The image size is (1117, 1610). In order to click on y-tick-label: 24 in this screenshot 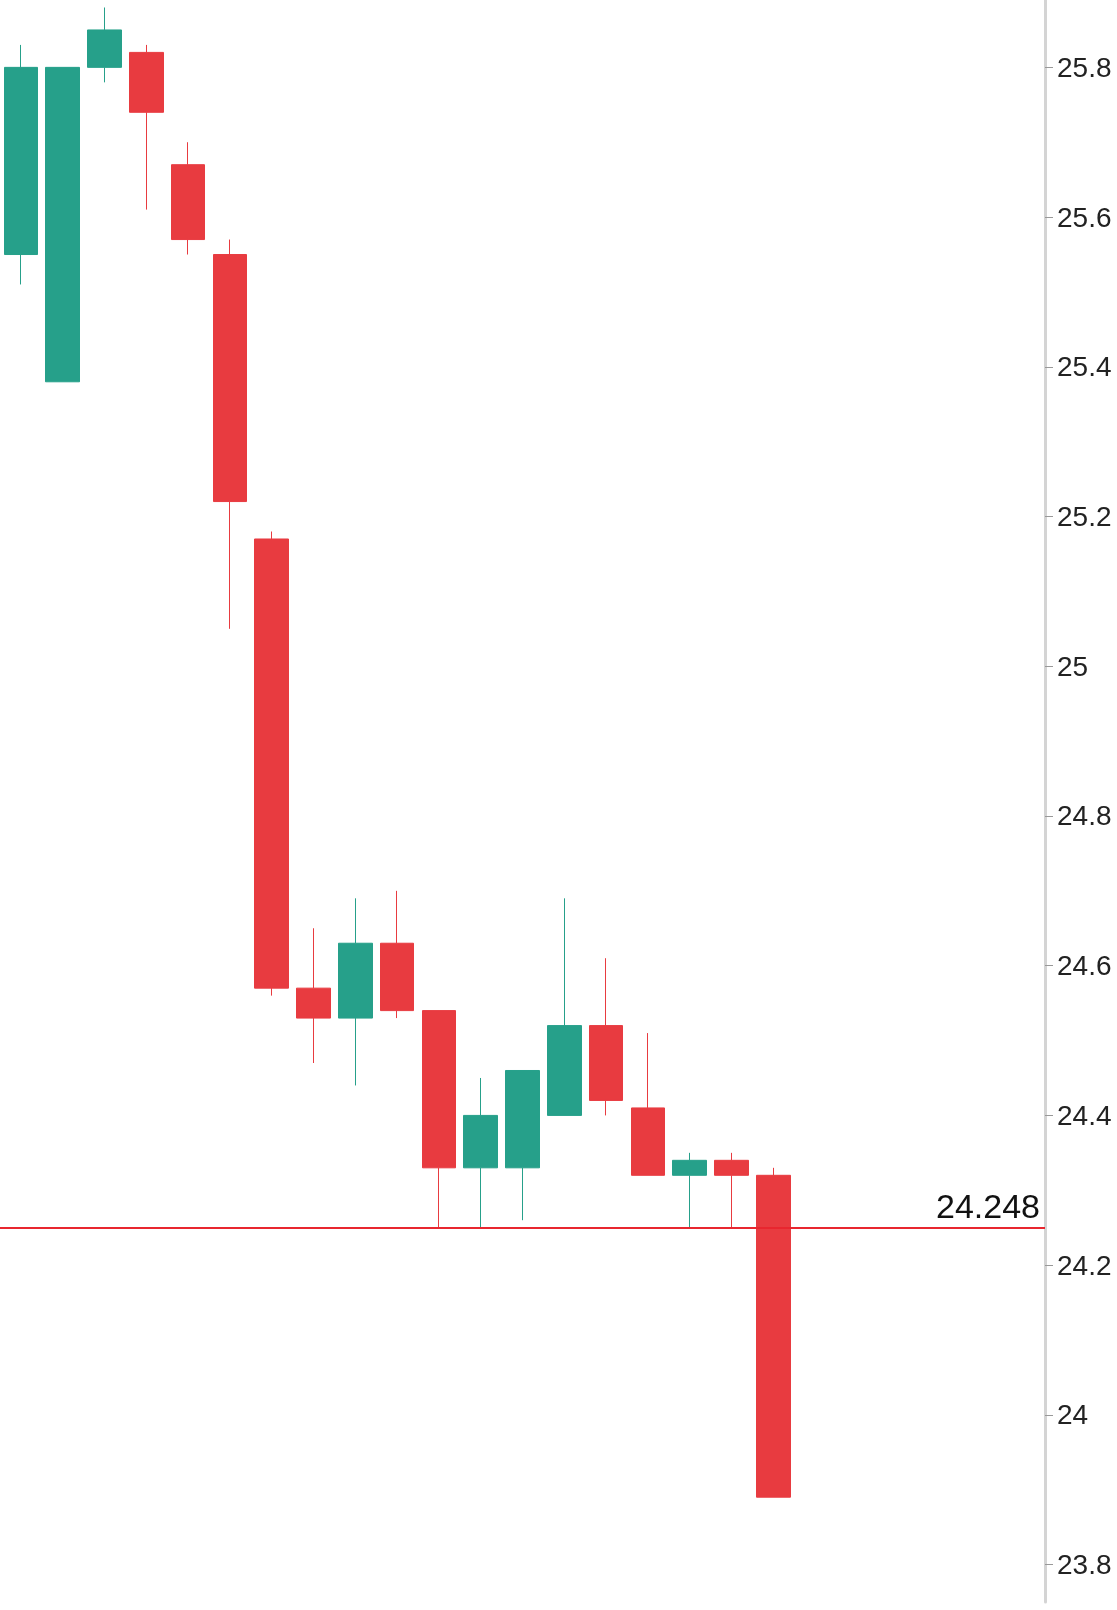, I will do `click(1073, 1415)`.